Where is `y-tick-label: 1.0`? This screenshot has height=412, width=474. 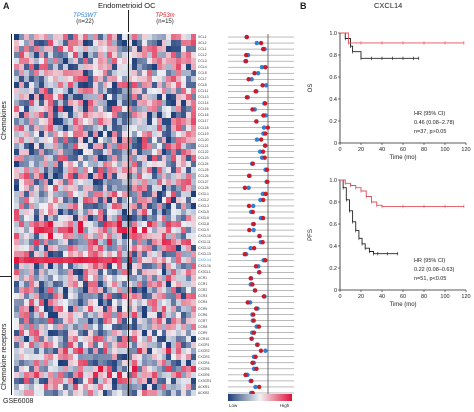 y-tick-label: 1.0 is located at coordinates (333, 34).